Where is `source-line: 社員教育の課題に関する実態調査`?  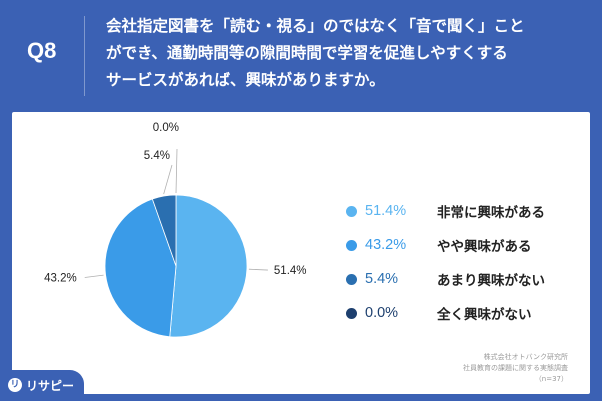
source-line: 社員教育の課題に関する実態調査 is located at coordinates (515, 368).